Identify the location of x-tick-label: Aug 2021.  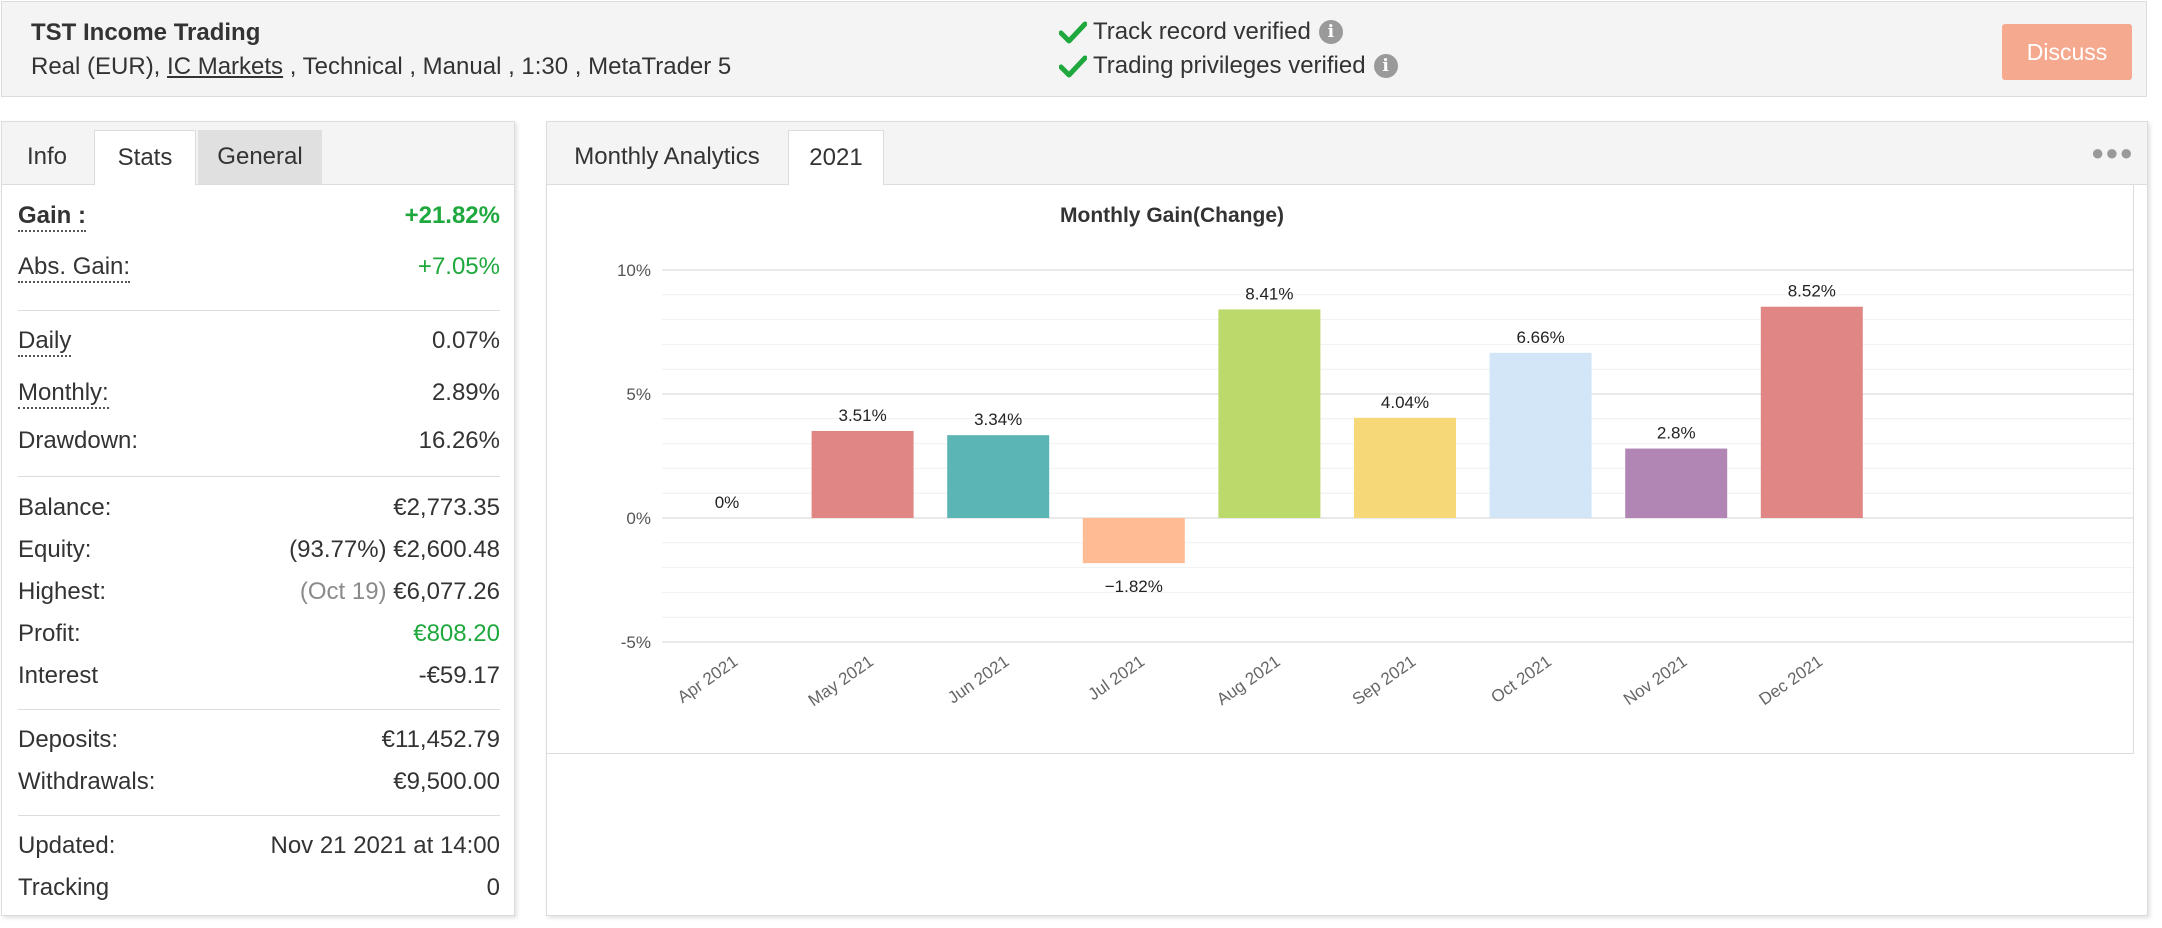
(1248, 680).